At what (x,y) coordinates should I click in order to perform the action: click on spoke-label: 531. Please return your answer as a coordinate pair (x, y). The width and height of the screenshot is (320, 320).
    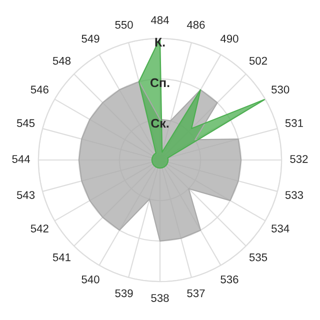
    Looking at the image, I should click on (294, 123).